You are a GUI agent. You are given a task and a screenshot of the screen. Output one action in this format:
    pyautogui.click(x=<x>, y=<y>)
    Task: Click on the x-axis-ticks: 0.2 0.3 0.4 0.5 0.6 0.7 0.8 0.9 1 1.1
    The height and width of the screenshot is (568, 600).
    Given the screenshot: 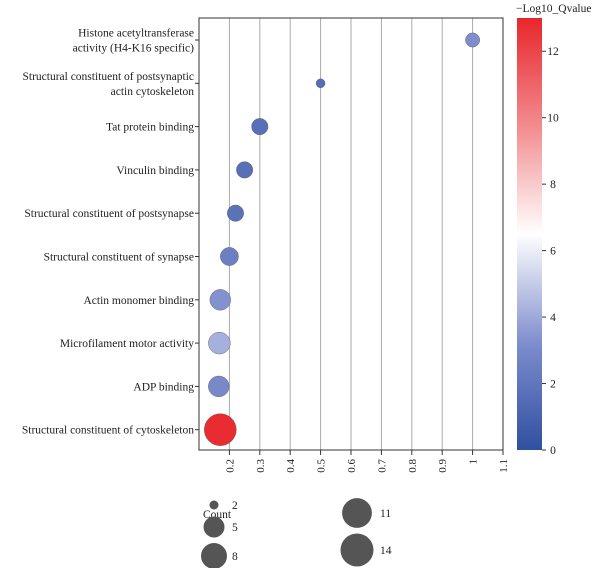 What is the action you would take?
    pyautogui.click(x=367, y=461)
    